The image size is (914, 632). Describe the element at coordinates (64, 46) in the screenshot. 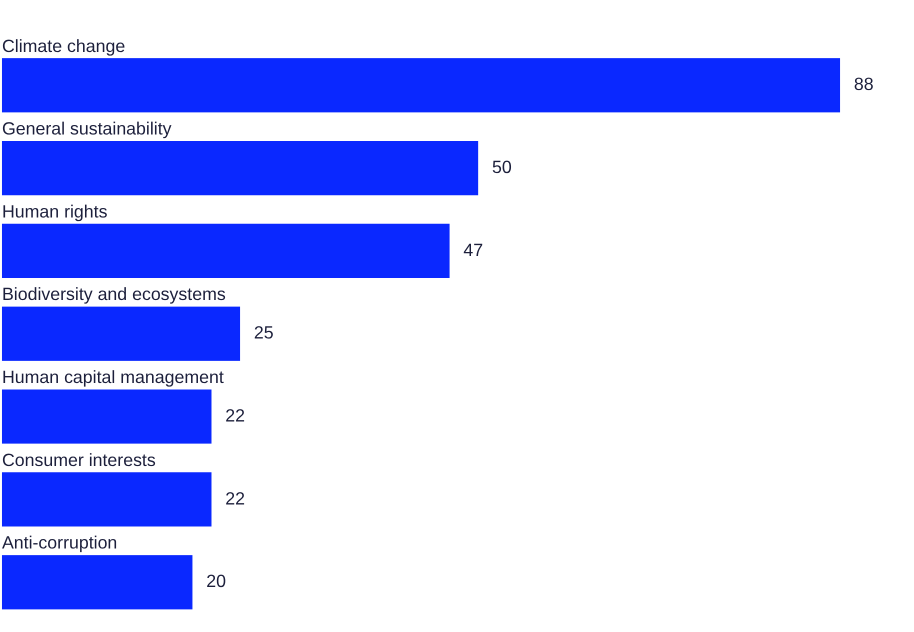

I see `y-tick-label: Climate change` at that location.